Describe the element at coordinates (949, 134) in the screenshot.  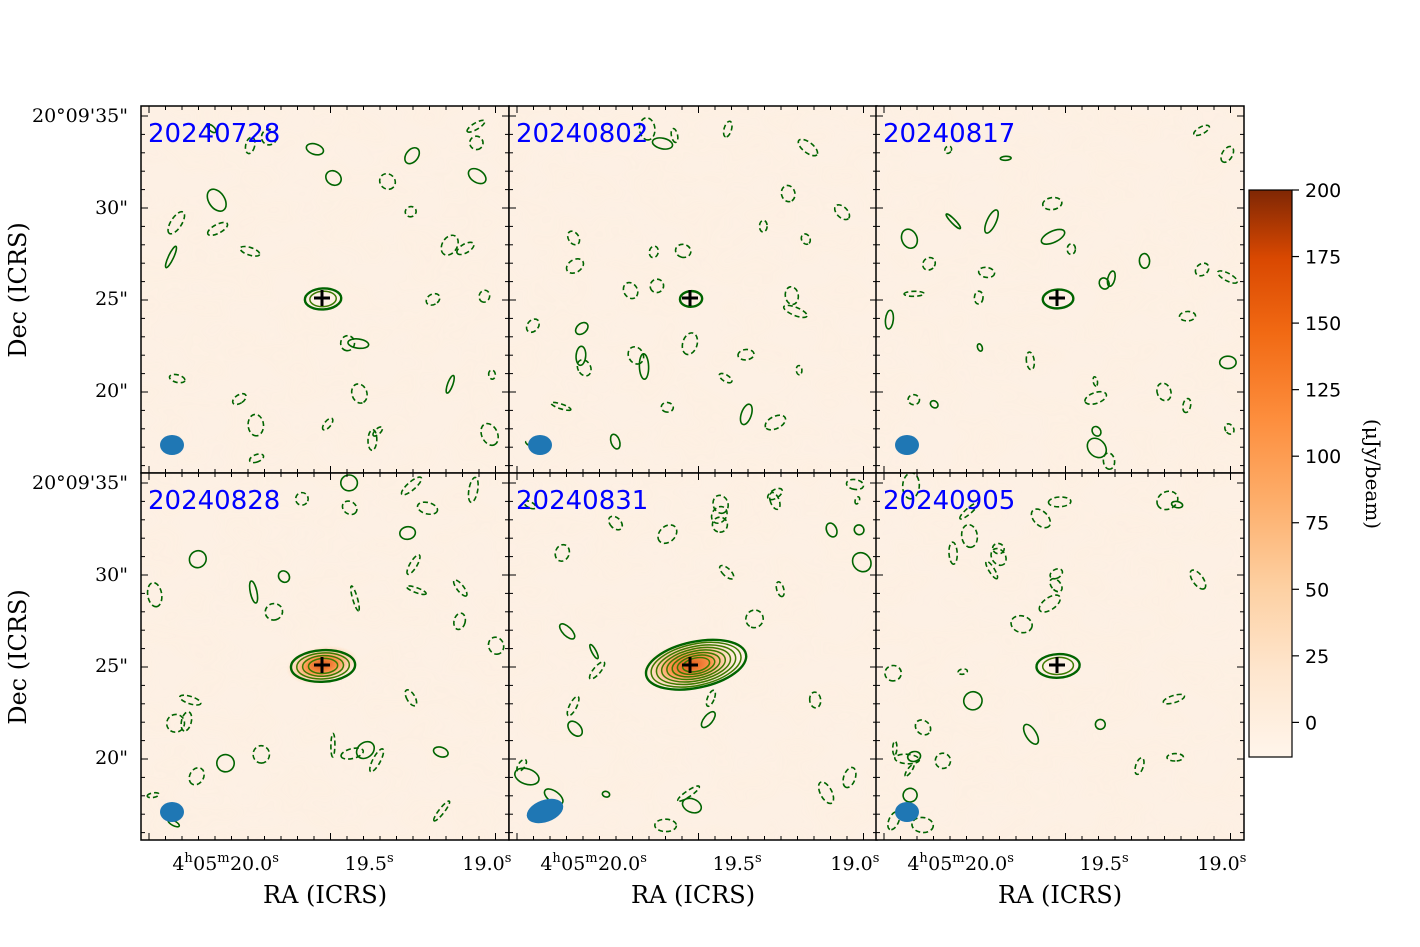
I see `panel-date-label: 20240817` at that location.